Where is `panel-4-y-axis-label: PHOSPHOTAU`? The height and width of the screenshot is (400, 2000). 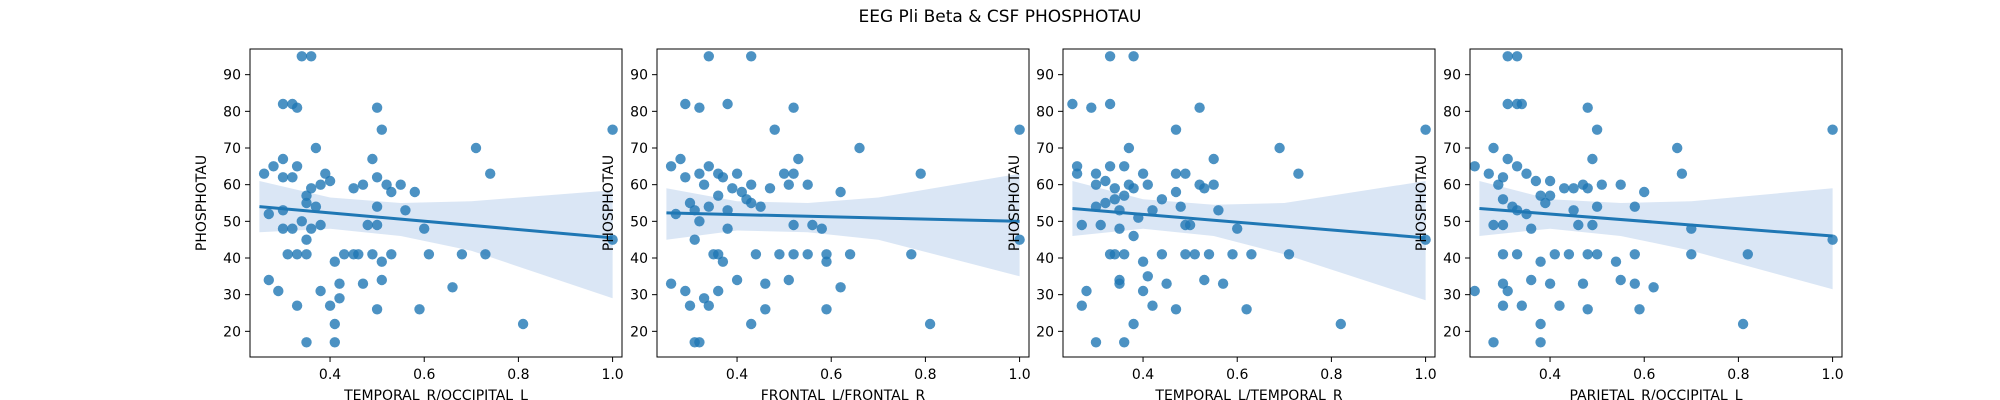 panel-4-y-axis-label: PHOSPHOTAU is located at coordinates (1422, 203).